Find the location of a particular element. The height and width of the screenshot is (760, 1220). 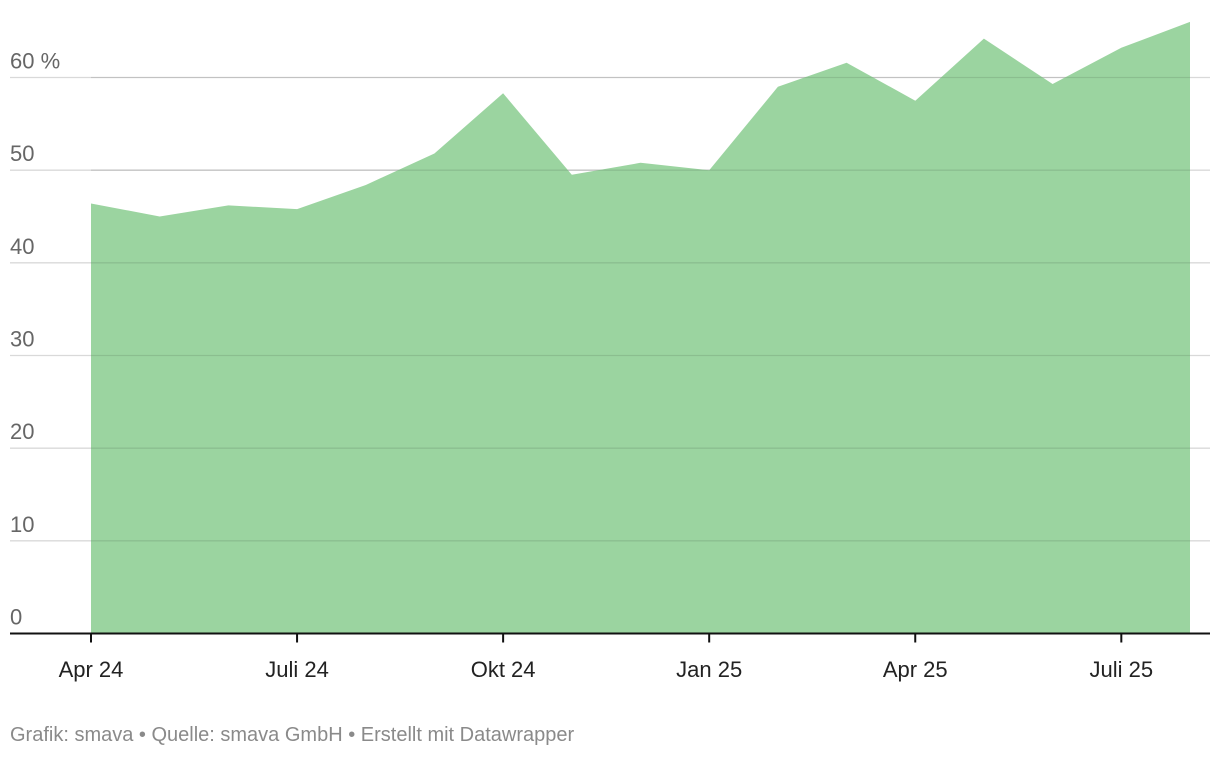

y-tick-label: 40 is located at coordinates (22, 246).